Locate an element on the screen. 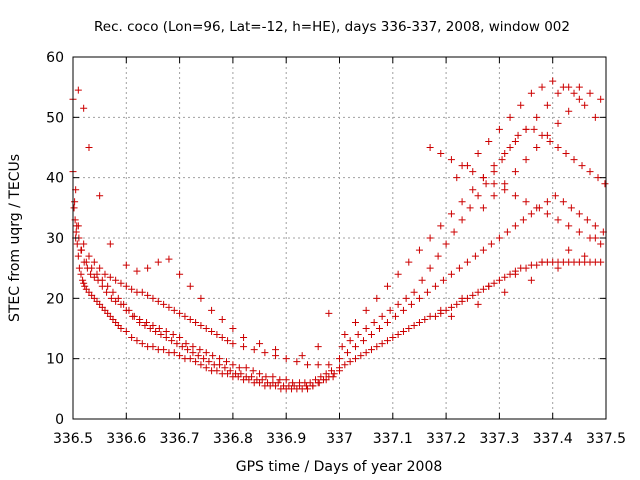 The height and width of the screenshot is (480, 640). x-tick-label: 336.6 is located at coordinates (126, 439).